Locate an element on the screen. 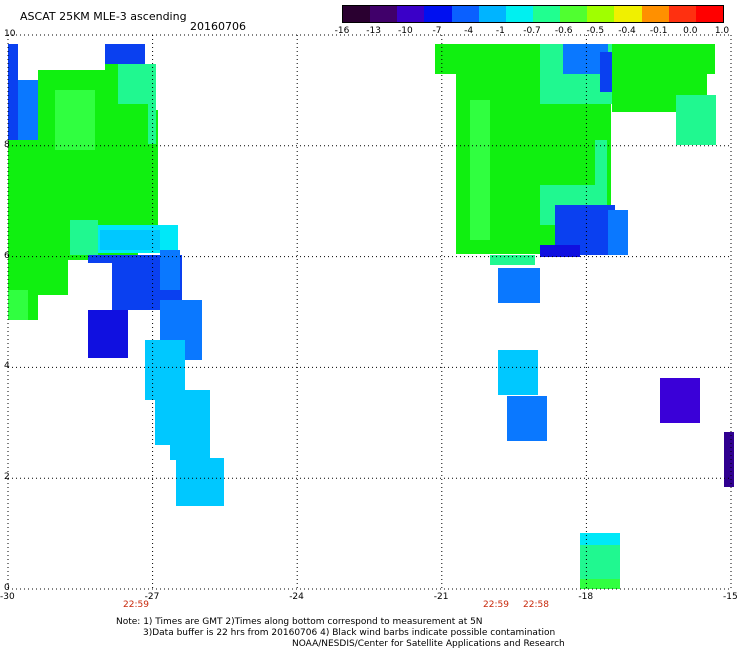  map-title: ASCAT 25KM MLE-3 ascending is located at coordinates (103, 16).